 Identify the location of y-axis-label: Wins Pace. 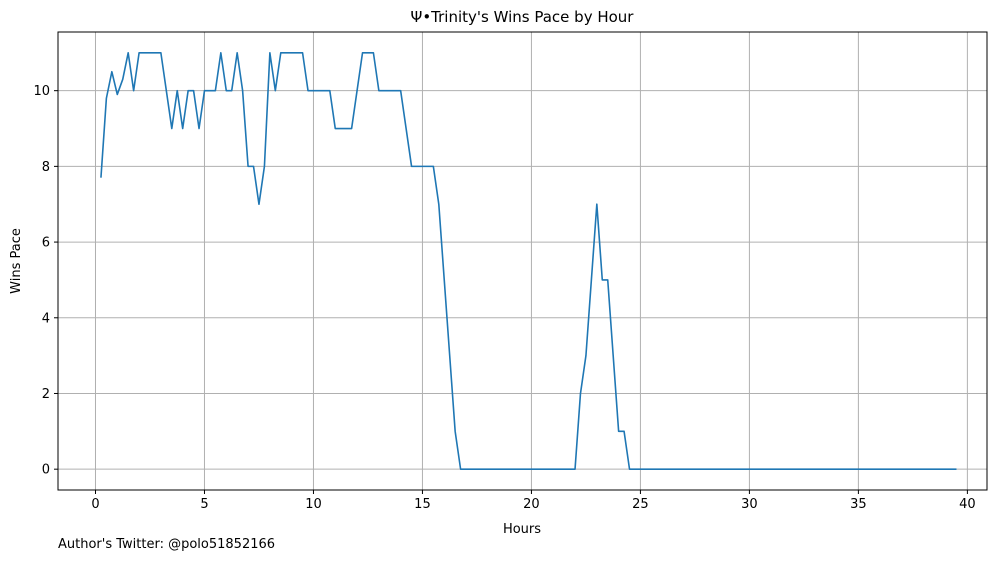
(16, 261).